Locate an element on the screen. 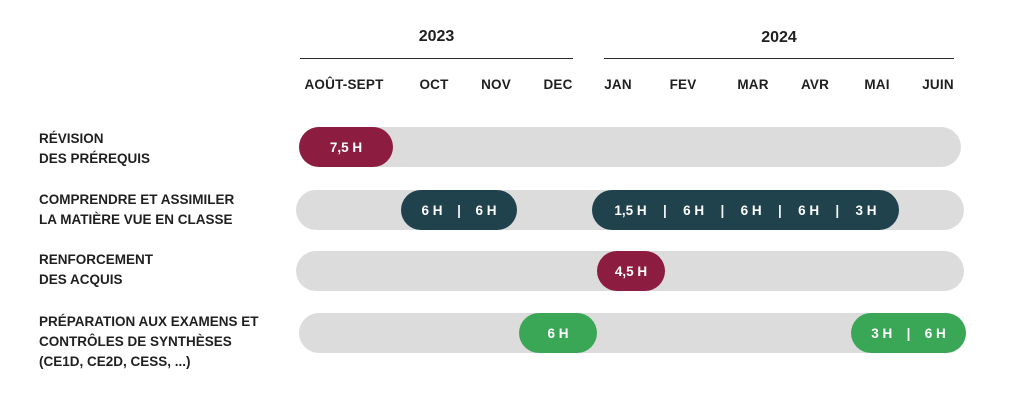 The width and height of the screenshot is (1024, 404). bar-comprendre-2024: 1,5 H | 6 H | 6 H | 6 H | 3 H is located at coordinates (745, 210).